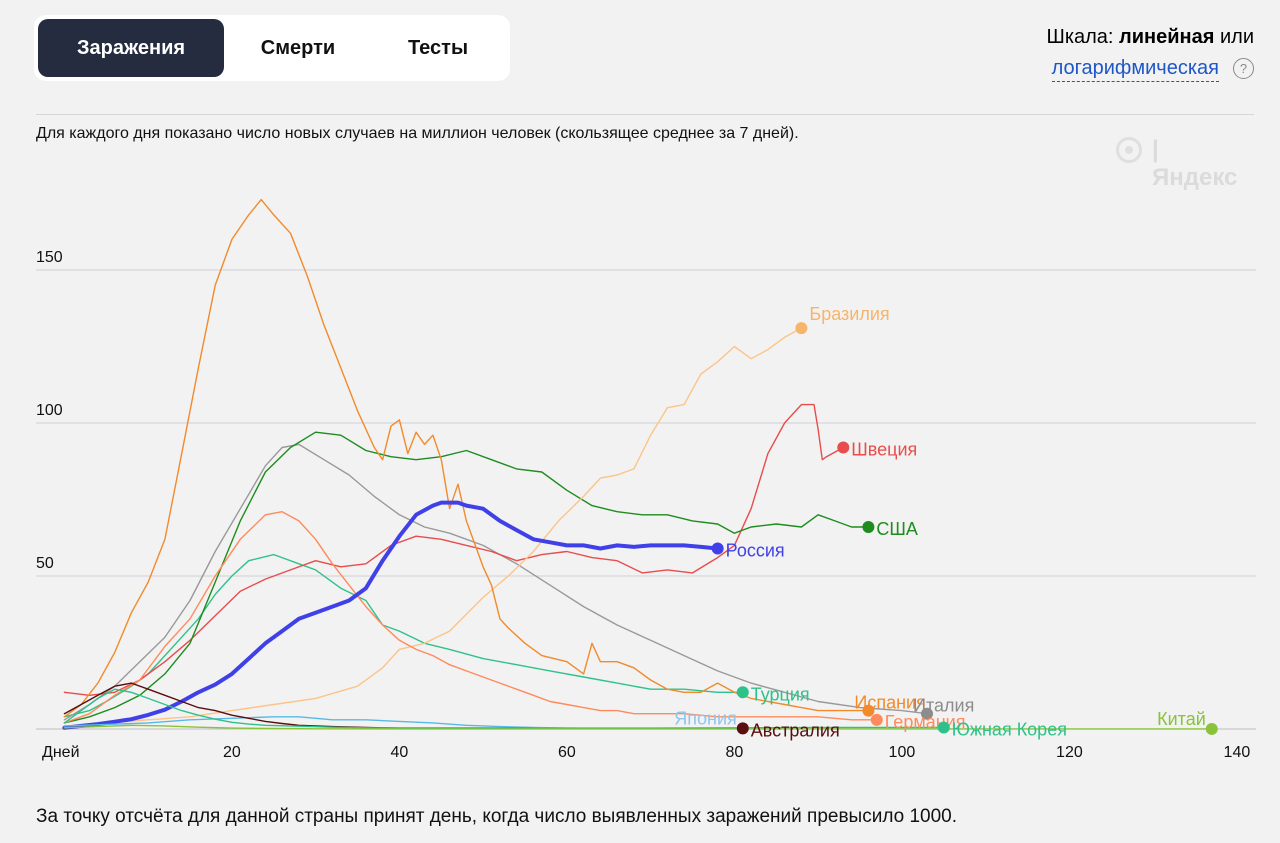 Image resolution: width=1280 pixels, height=843 pixels. What do you see at coordinates (1181, 719) in the screenshot?
I see `series-label: Китай` at bounding box center [1181, 719].